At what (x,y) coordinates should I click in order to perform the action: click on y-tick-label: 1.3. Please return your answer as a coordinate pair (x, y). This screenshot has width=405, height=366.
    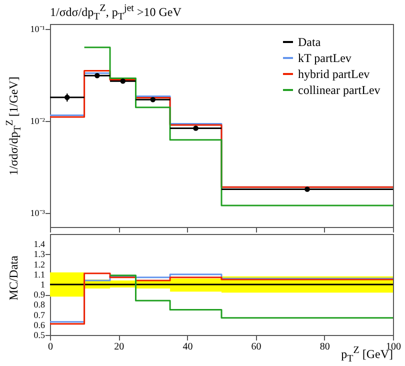
    Looking at the image, I should click on (40, 254).